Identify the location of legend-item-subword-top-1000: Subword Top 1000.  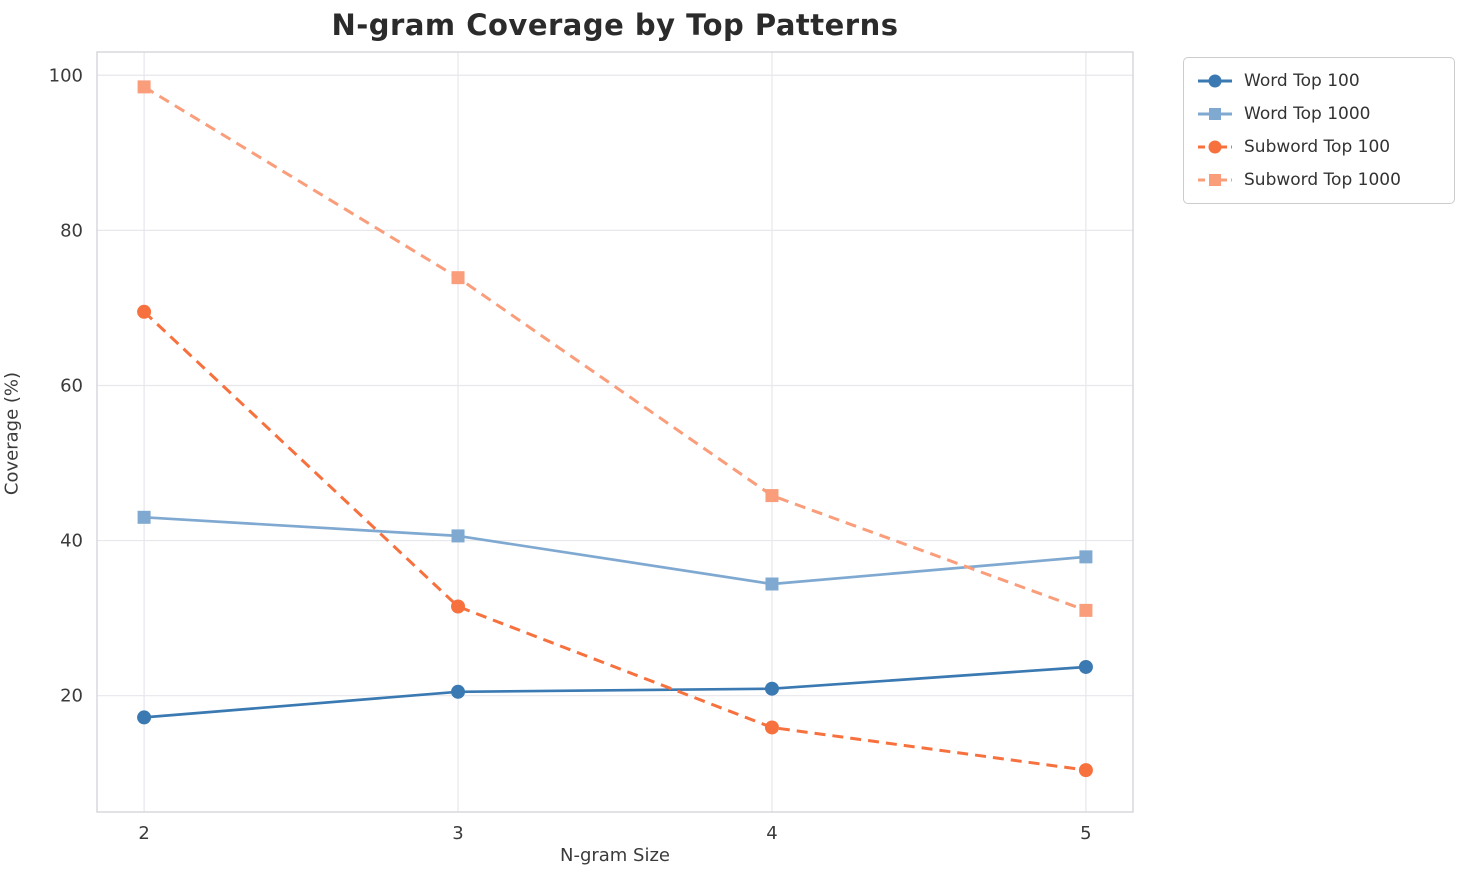
(1318, 180).